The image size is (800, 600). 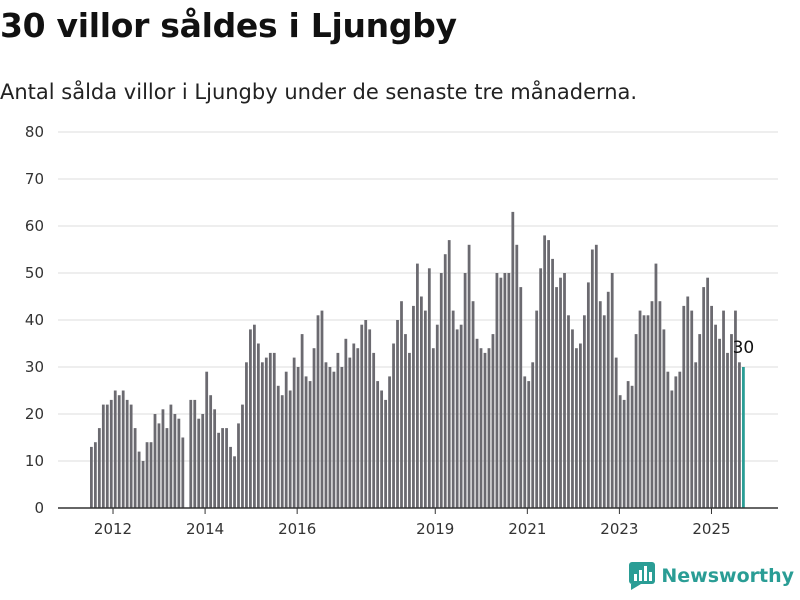 What do you see at coordinates (743, 437) in the screenshot?
I see `bar-latest` at bounding box center [743, 437].